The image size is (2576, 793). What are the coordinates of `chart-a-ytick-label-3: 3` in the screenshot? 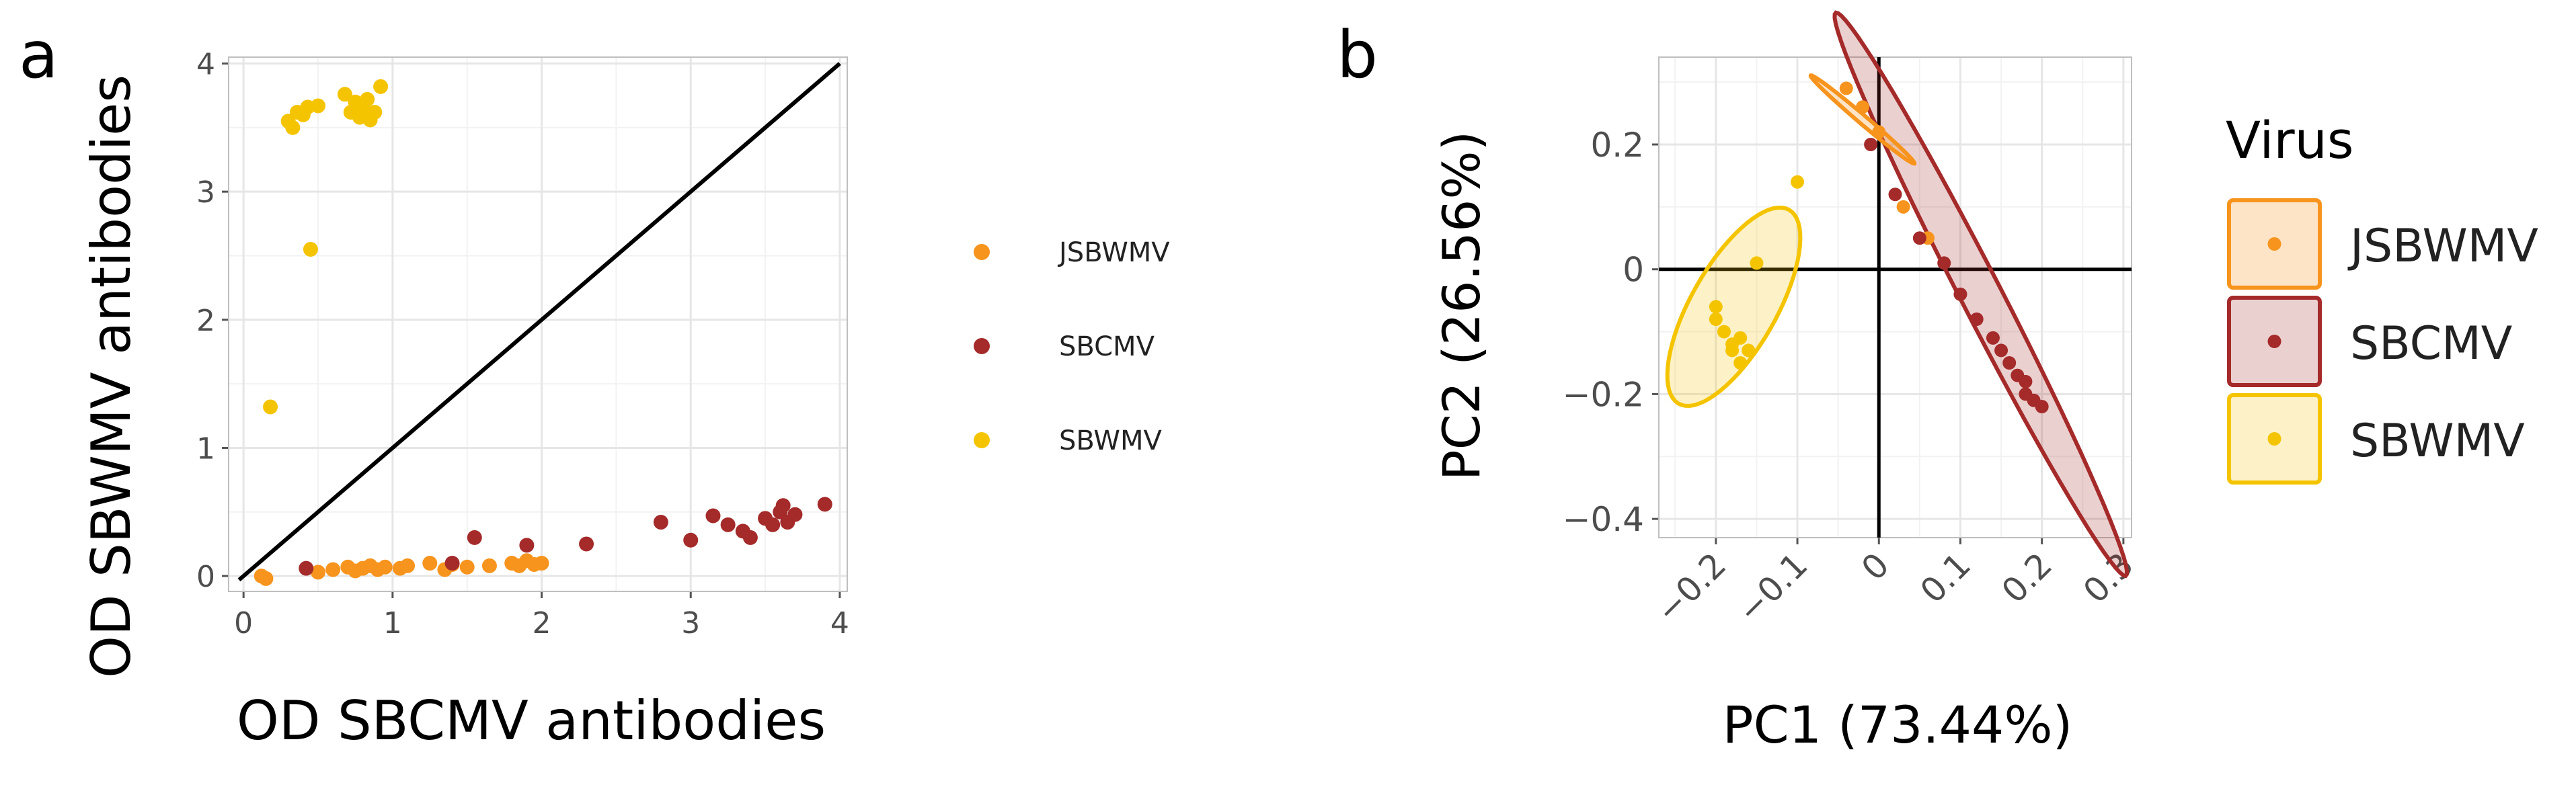 It's located at (206, 192).